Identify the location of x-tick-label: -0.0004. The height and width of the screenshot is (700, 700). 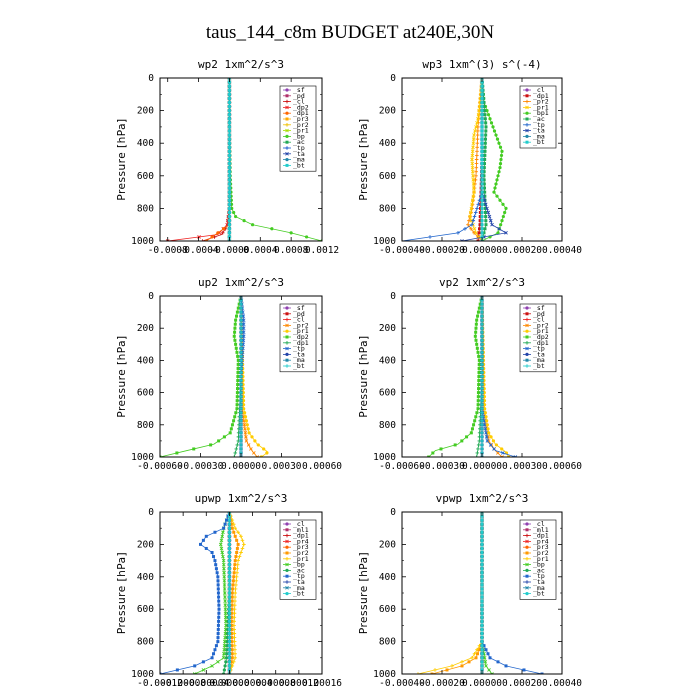
(199, 250).